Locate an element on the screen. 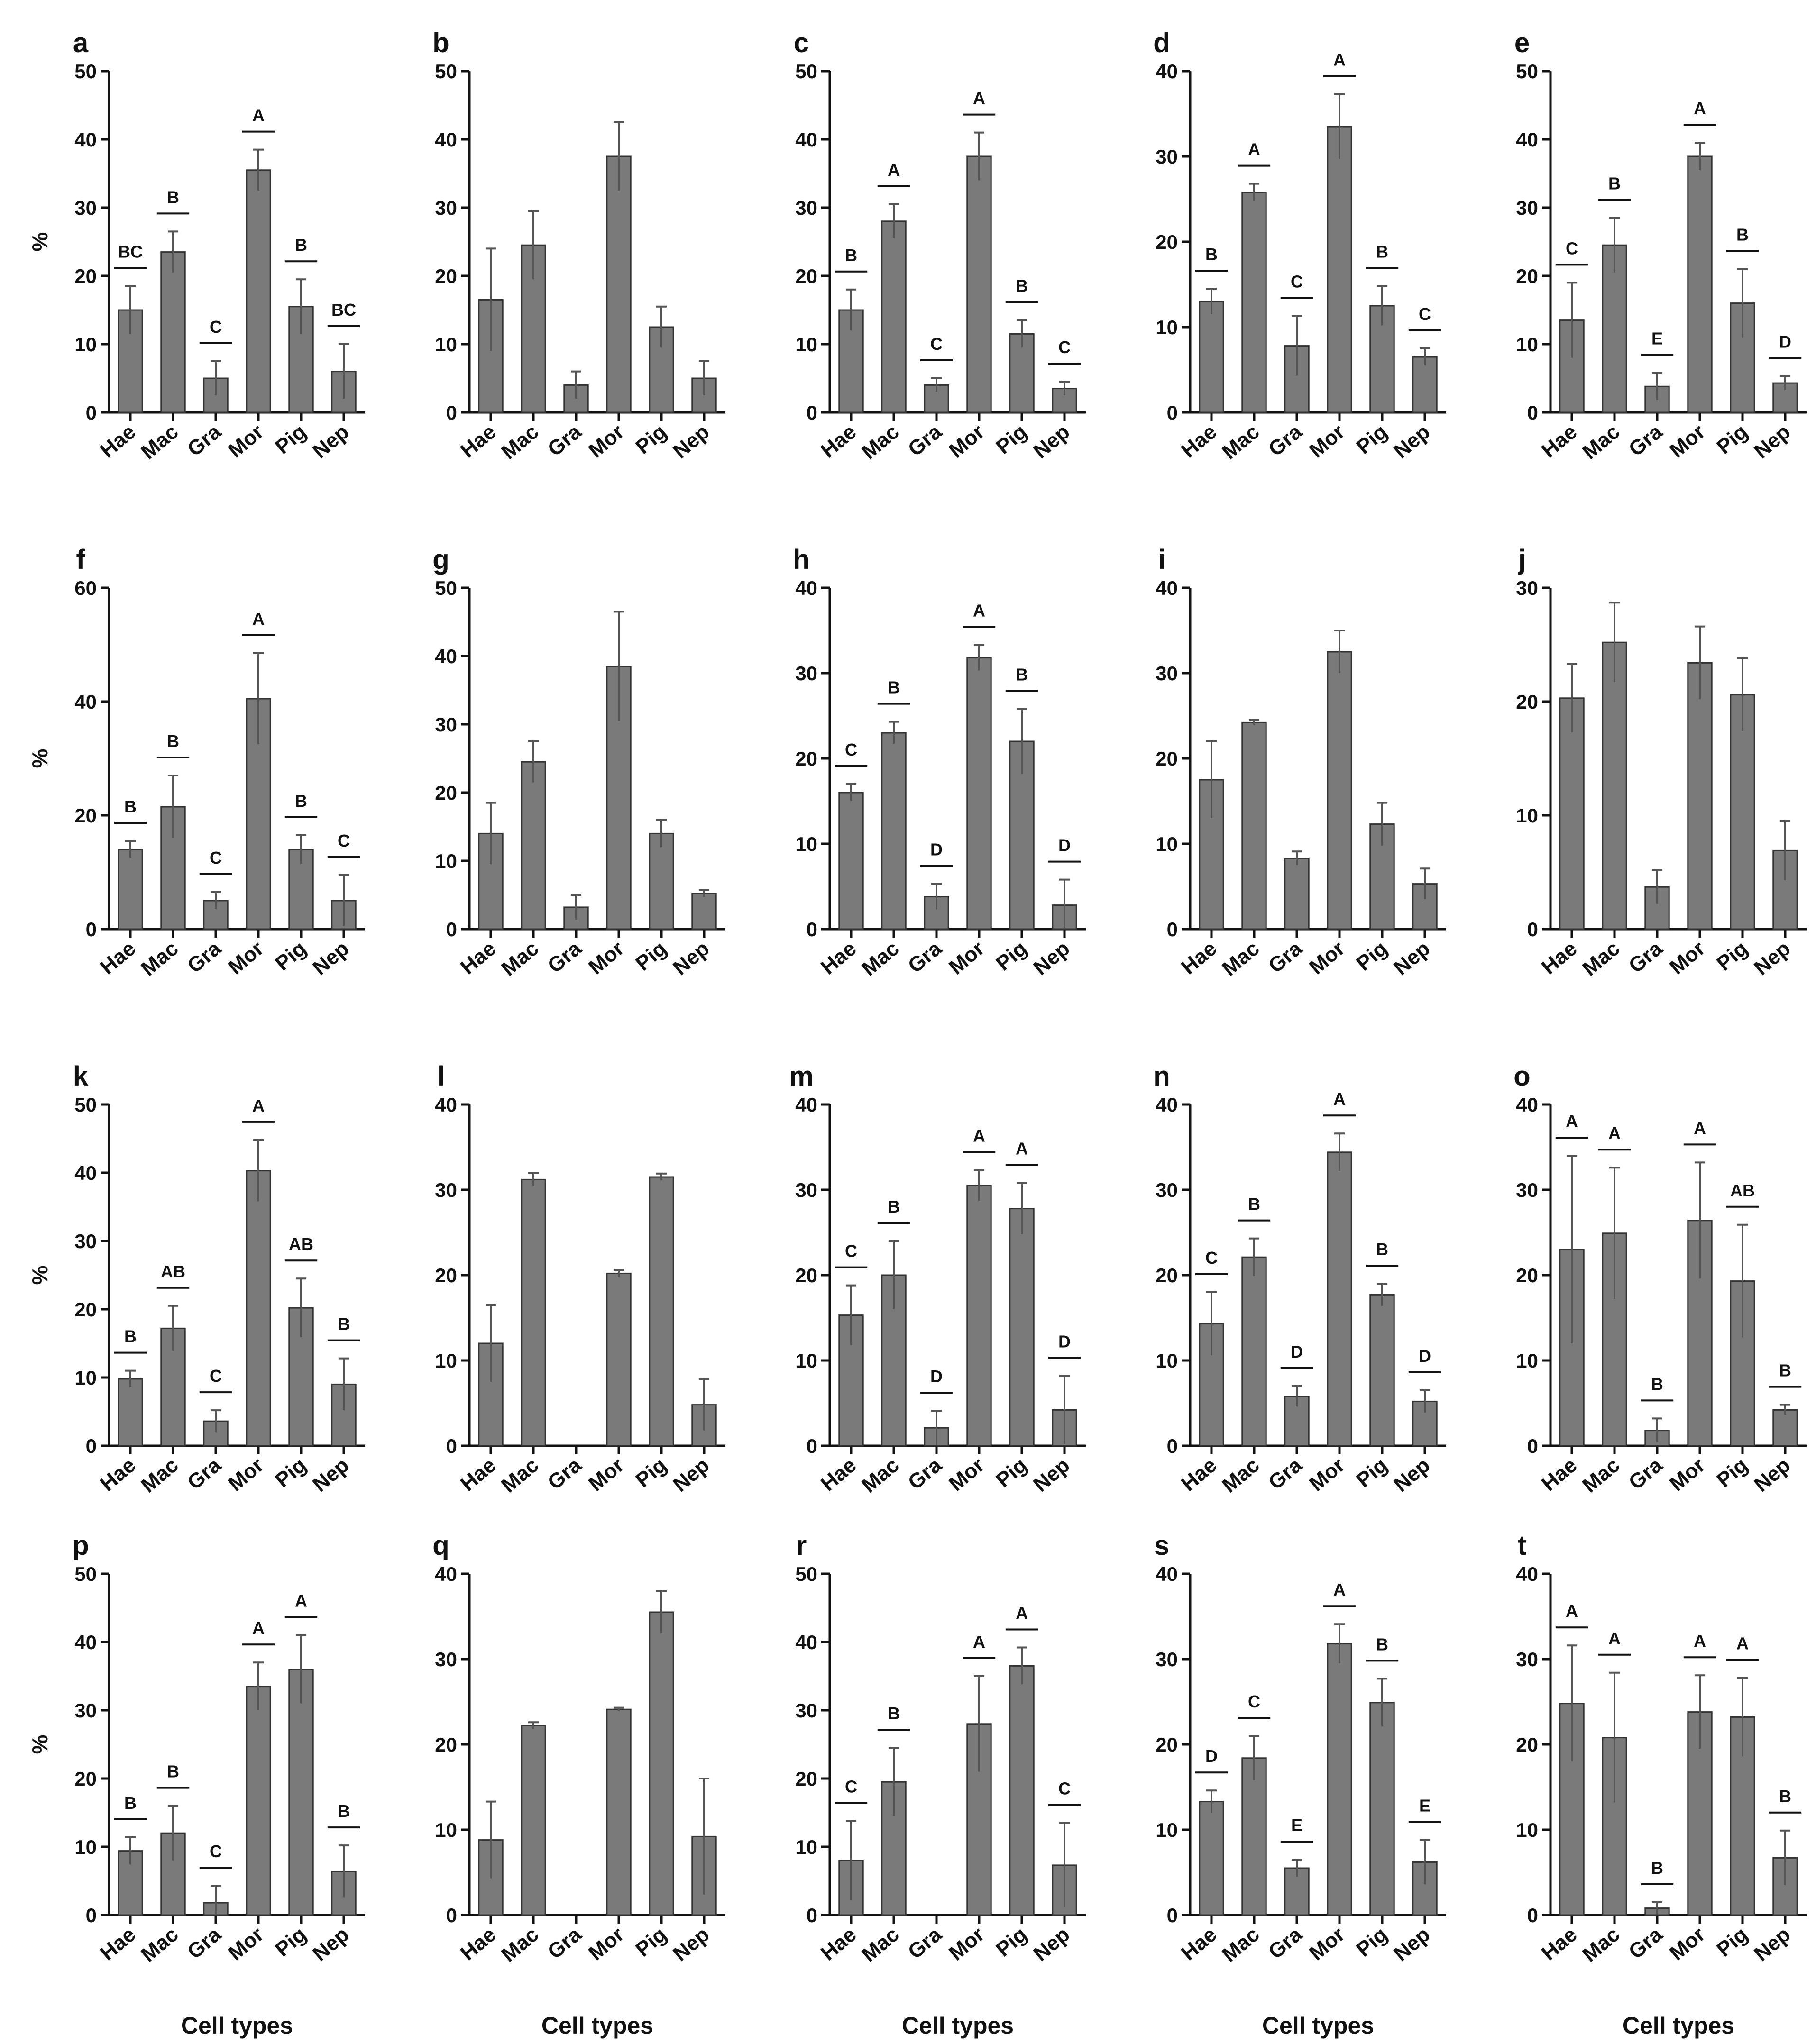 The image size is (1816, 2044). panel-letter: d is located at coordinates (1161, 42).